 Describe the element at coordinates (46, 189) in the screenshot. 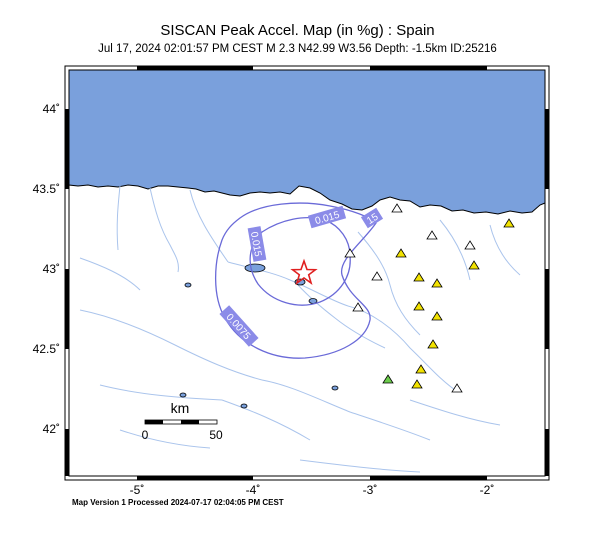

I see `lat-label: 43.5˚` at that location.